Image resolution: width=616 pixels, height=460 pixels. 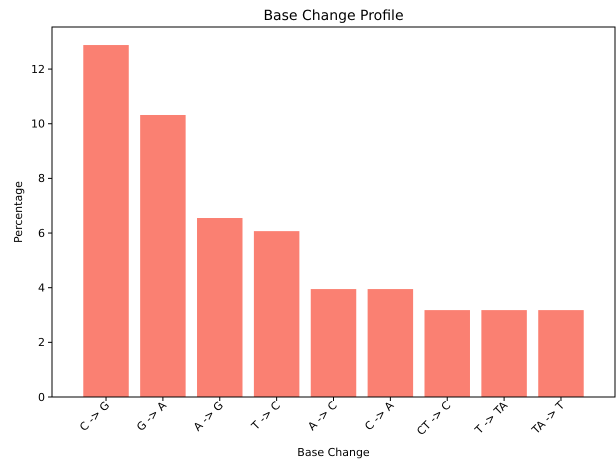 What do you see at coordinates (208, 416) in the screenshot?
I see `x-tick-label: A -> G` at bounding box center [208, 416].